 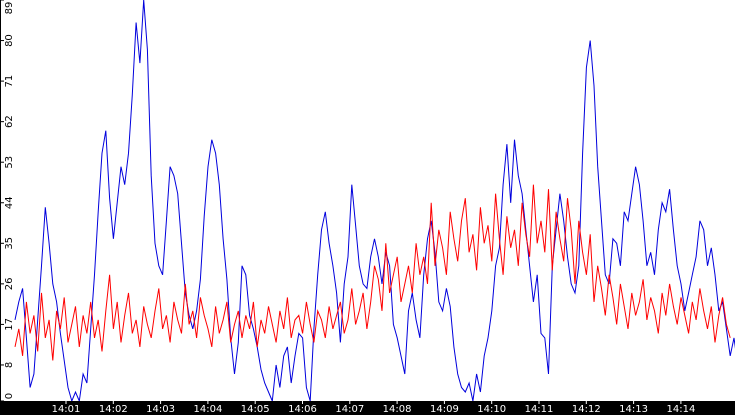 I want to click on y-axis-ticks: 0 8 17 26 35 44 53 62 71 80 89, so click(x=7, y=201).